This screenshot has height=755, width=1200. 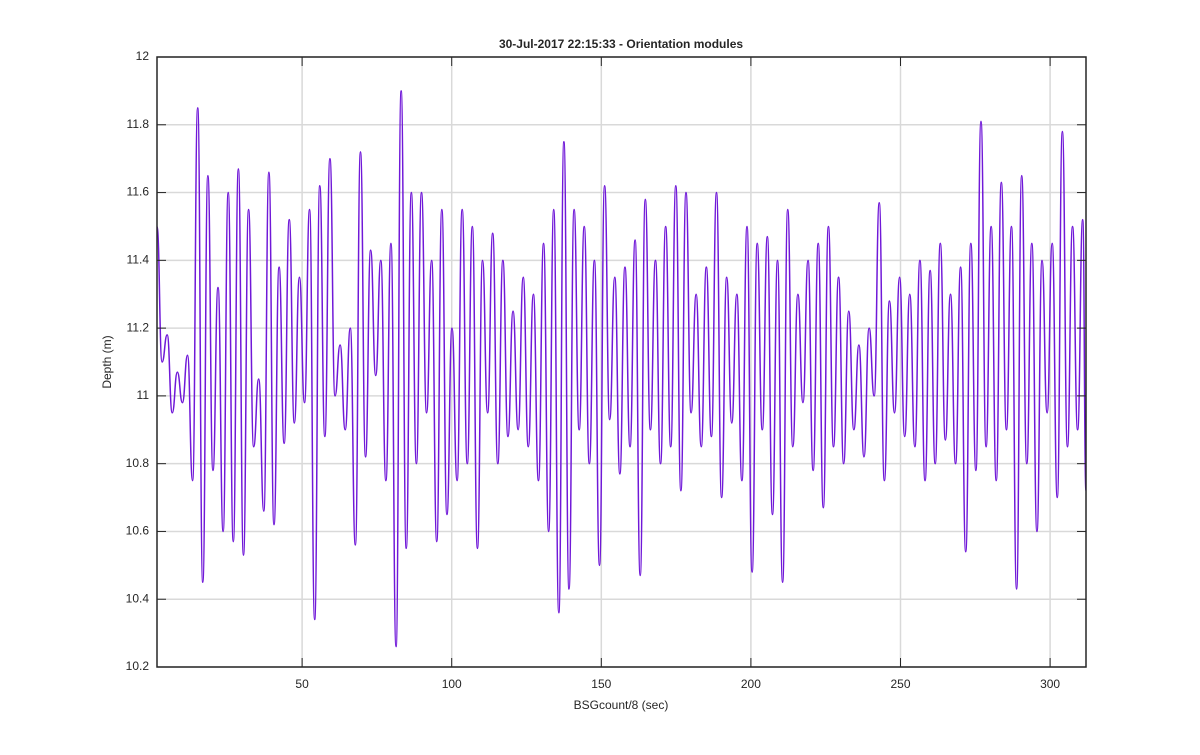 What do you see at coordinates (138, 598) in the screenshot?
I see `y-tick-label: 10.4` at bounding box center [138, 598].